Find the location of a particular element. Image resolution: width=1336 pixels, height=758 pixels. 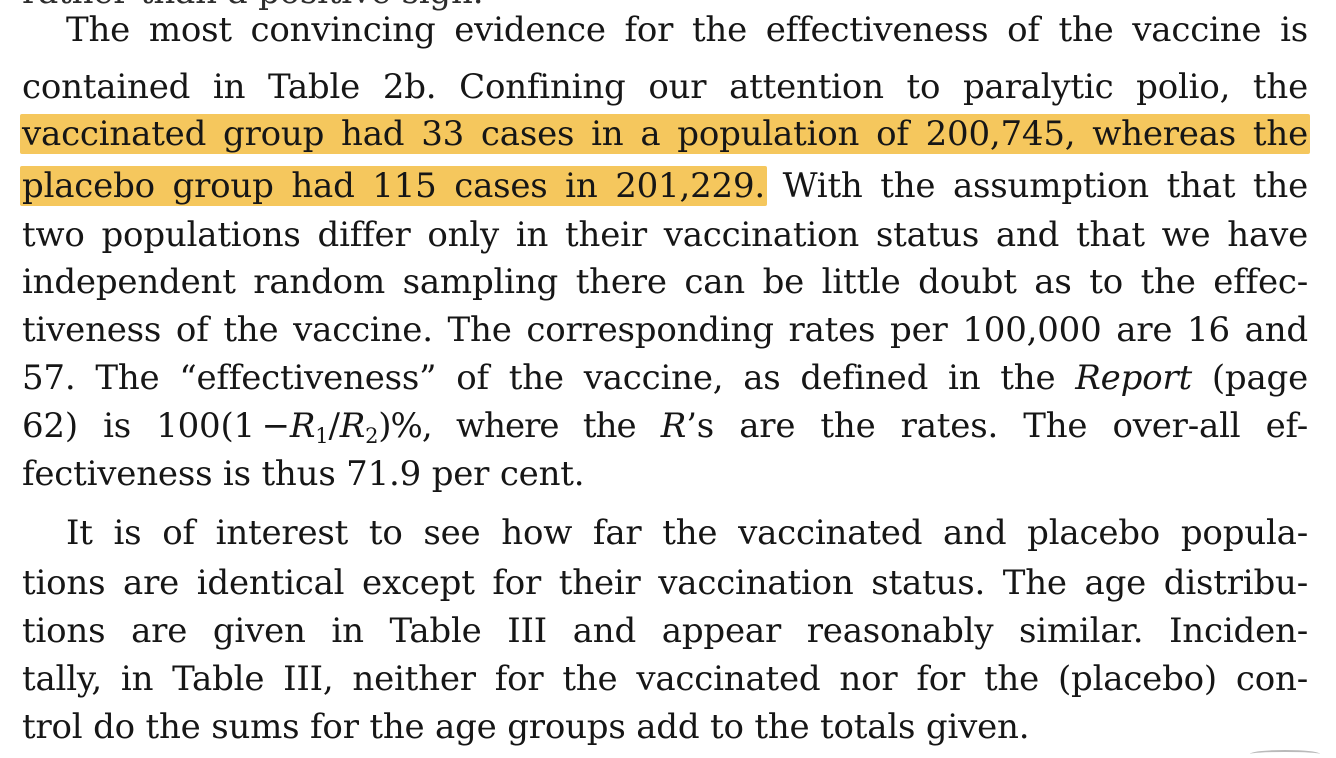

cut-off-previous-line: rather than a positive sign. is located at coordinates (665, 8).